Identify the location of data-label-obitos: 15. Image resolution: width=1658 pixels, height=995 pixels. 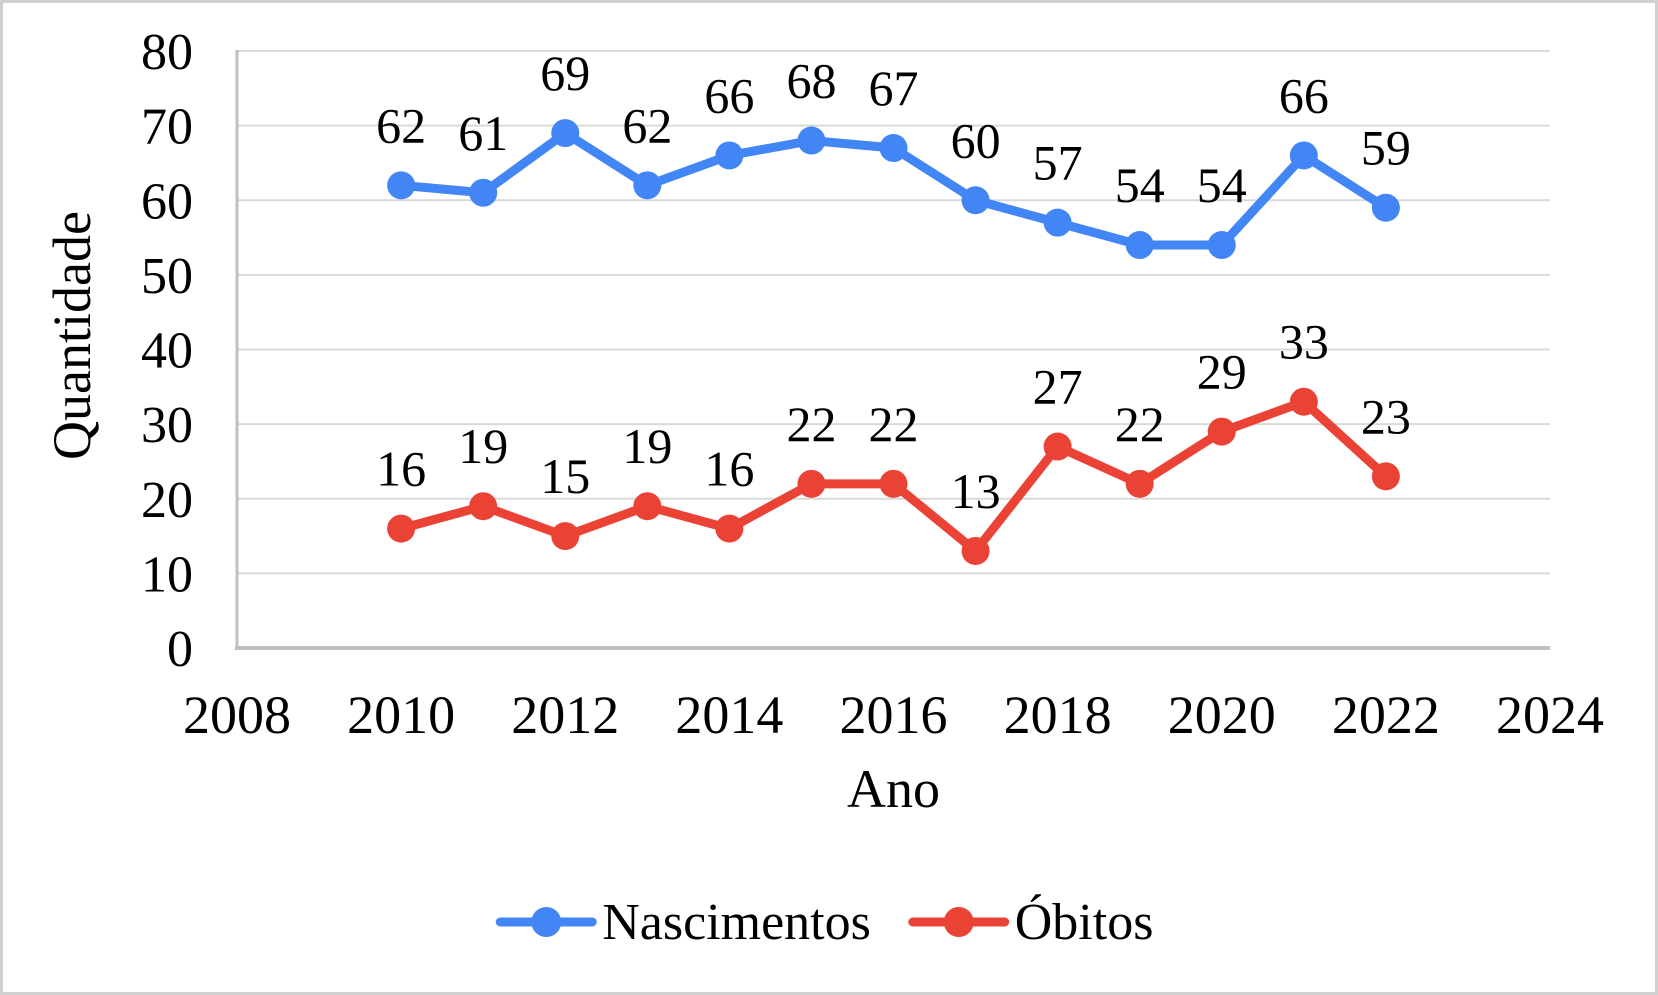
(565, 476).